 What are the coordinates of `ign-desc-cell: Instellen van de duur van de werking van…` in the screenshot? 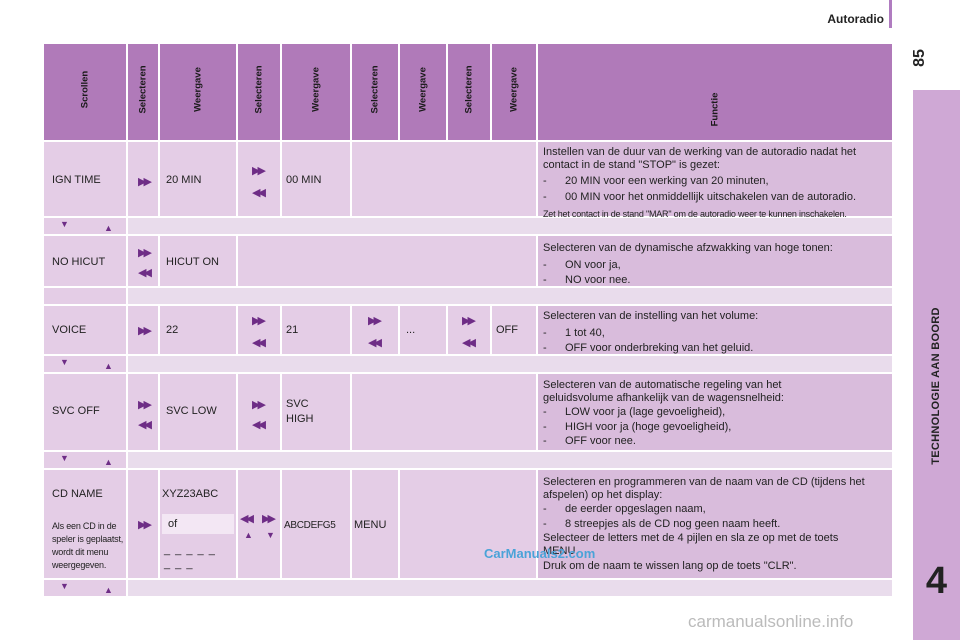 It's located at (715, 180).